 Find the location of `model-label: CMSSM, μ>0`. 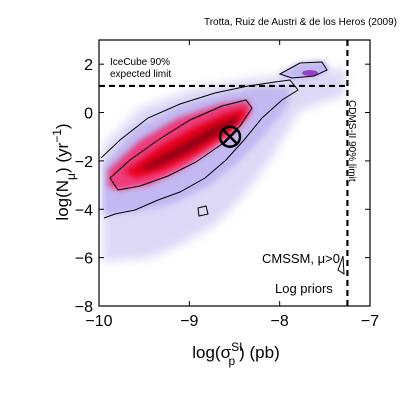

model-label: CMSSM, μ>0 is located at coordinates (301, 258).